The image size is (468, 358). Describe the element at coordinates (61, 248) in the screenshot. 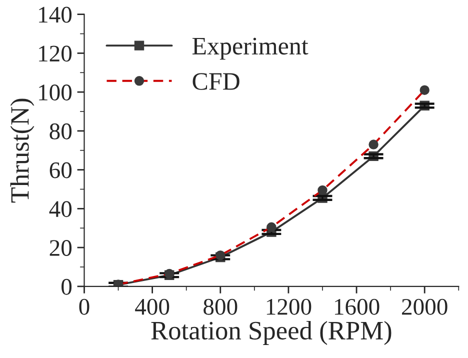

I see `y-tick-label: 20` at that location.